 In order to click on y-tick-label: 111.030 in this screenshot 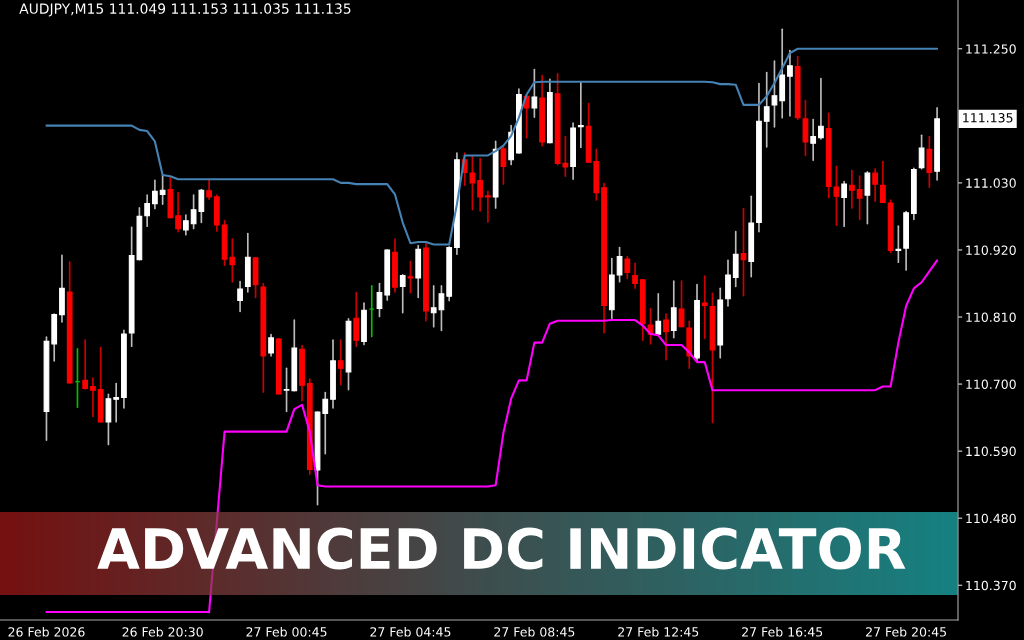, I will do `click(991, 183)`.